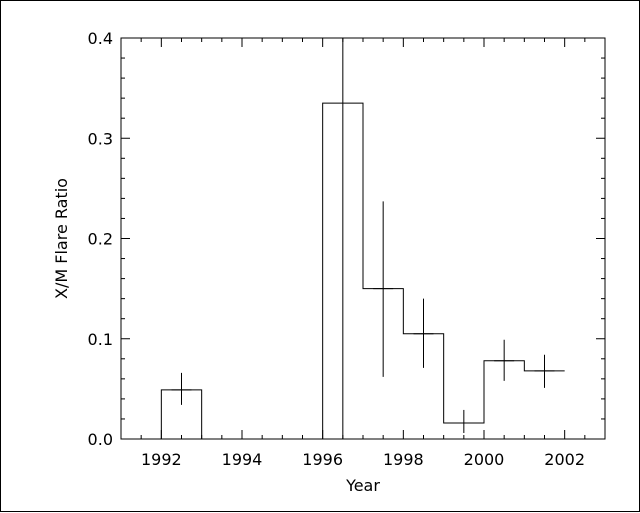 The image size is (640, 513). Describe the element at coordinates (100, 38) in the screenshot. I see `y-tick-label: 0.4` at that location.